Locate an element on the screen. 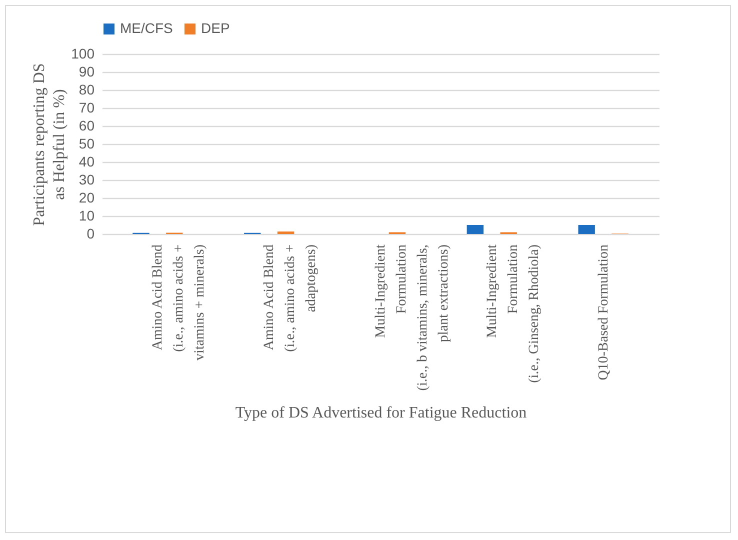 Image resolution: width=738 pixels, height=540 pixels. y-tick-label: 30 is located at coordinates (86, 180).